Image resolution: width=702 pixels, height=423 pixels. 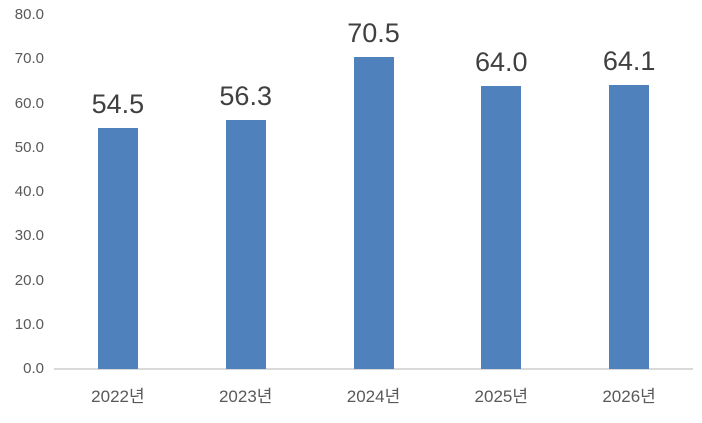 I want to click on y-tick-label: 0.0, so click(x=33, y=368).